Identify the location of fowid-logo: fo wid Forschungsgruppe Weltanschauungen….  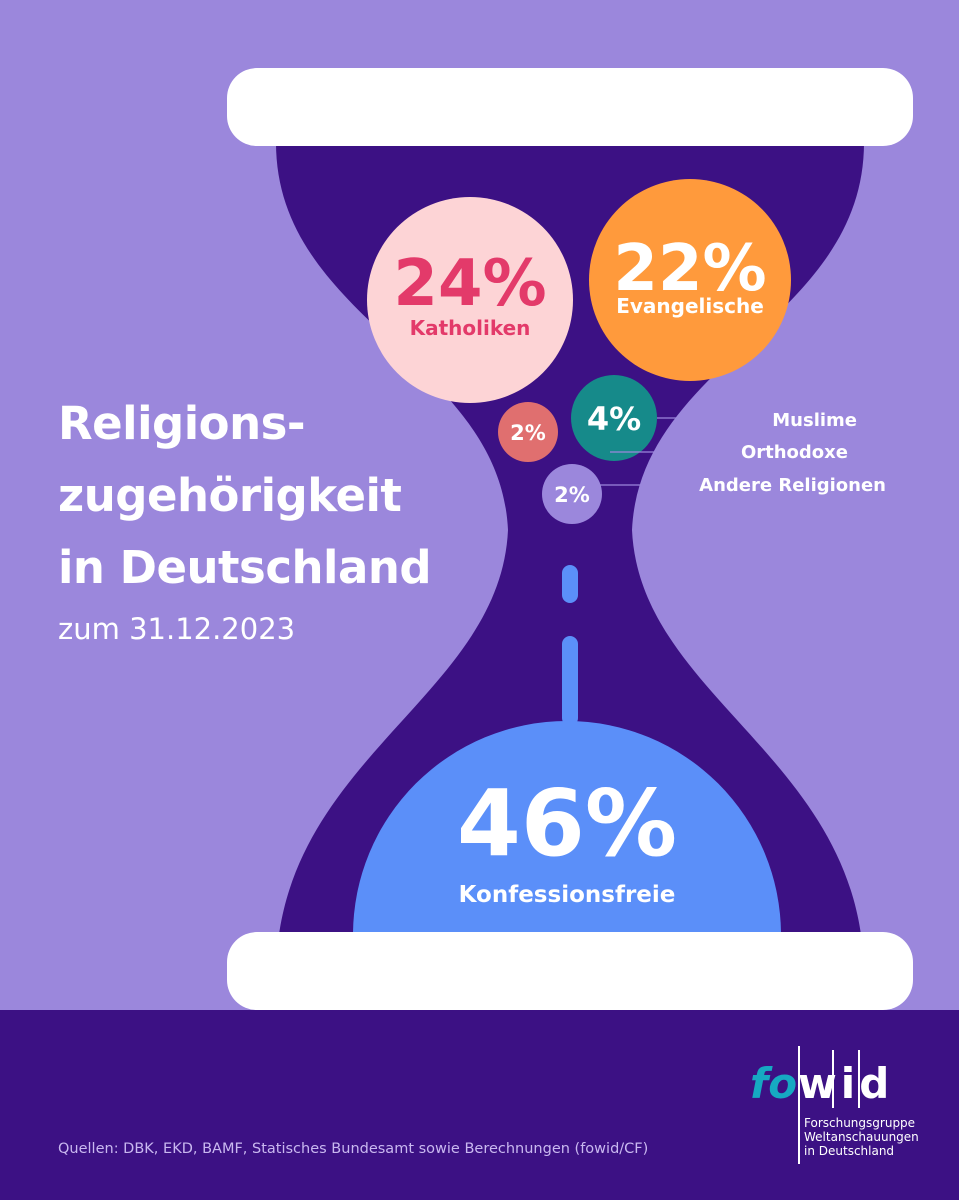
(835, 1106).